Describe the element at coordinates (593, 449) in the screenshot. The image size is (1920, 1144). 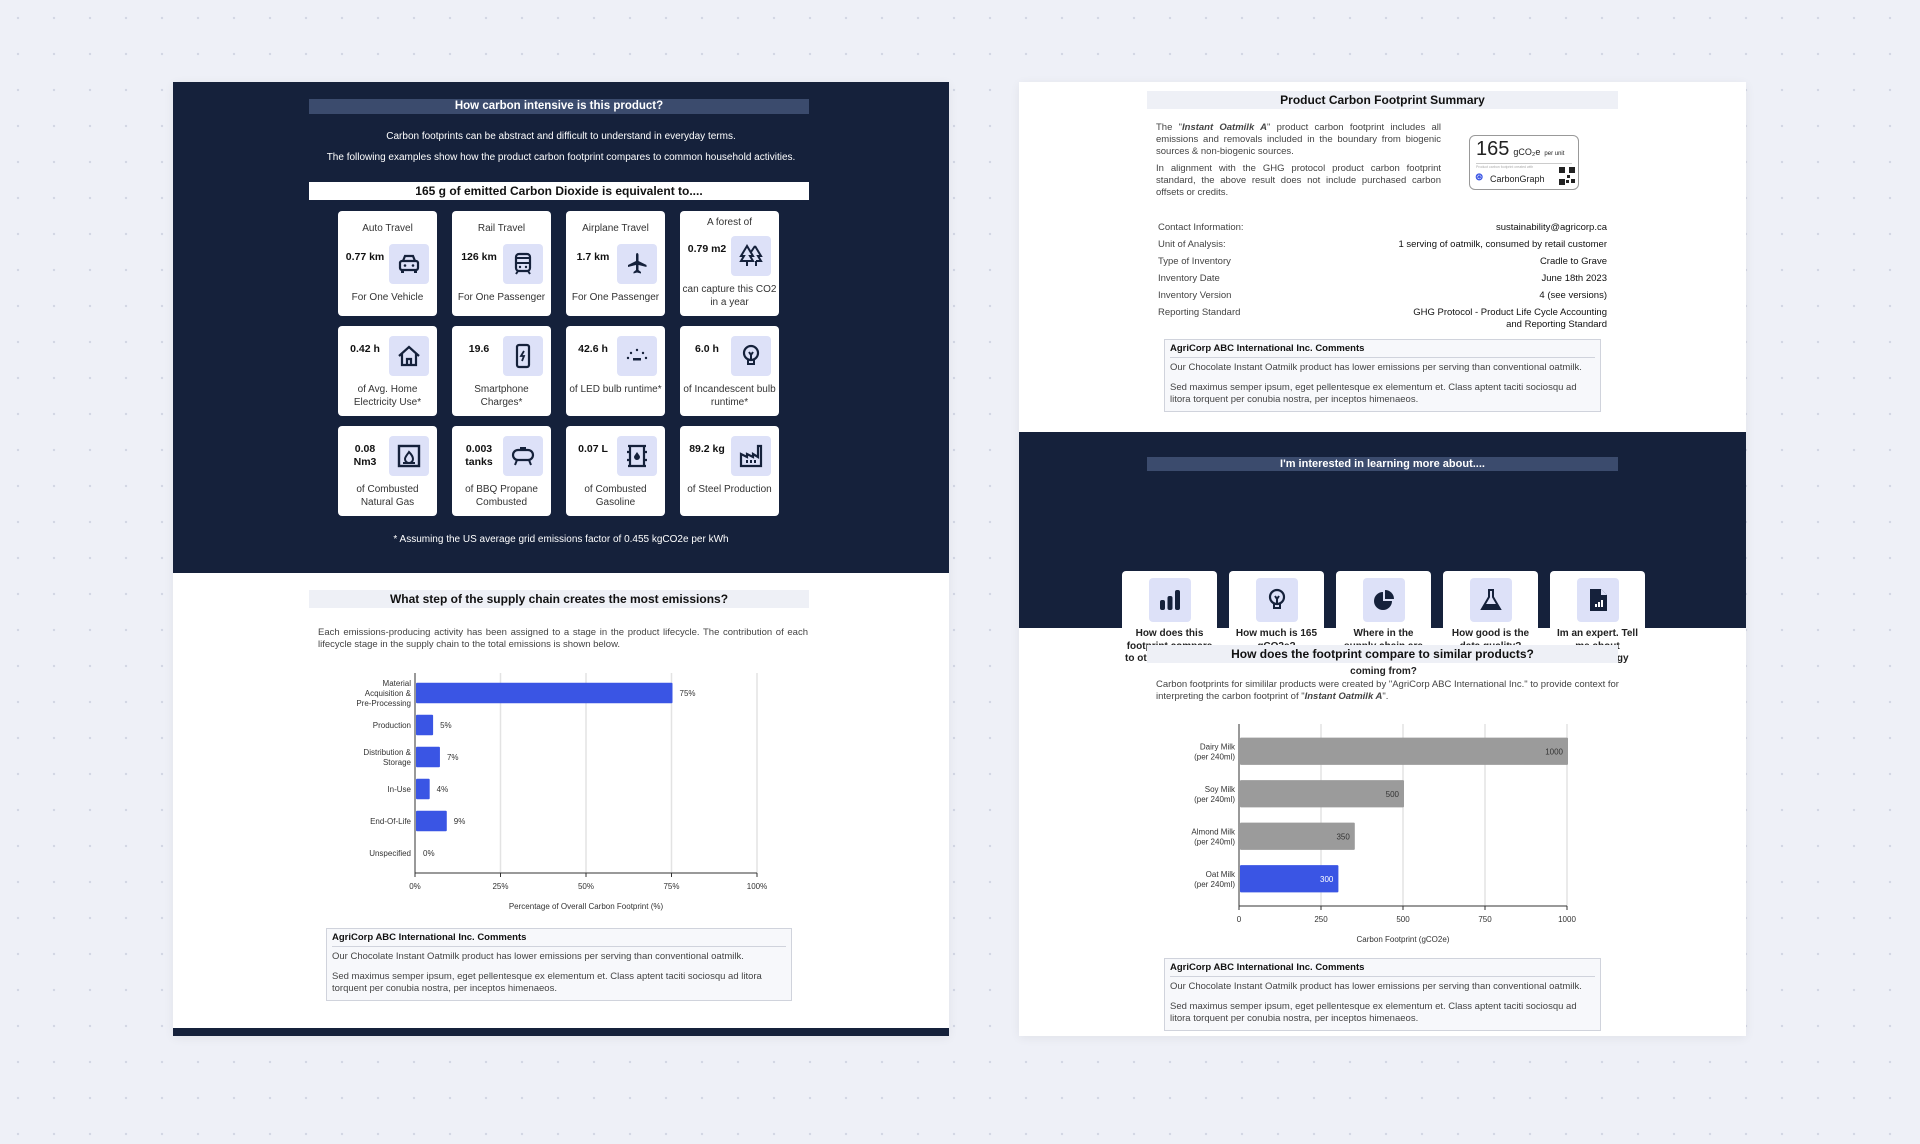
I see `card-value: 0.07 L` at that location.